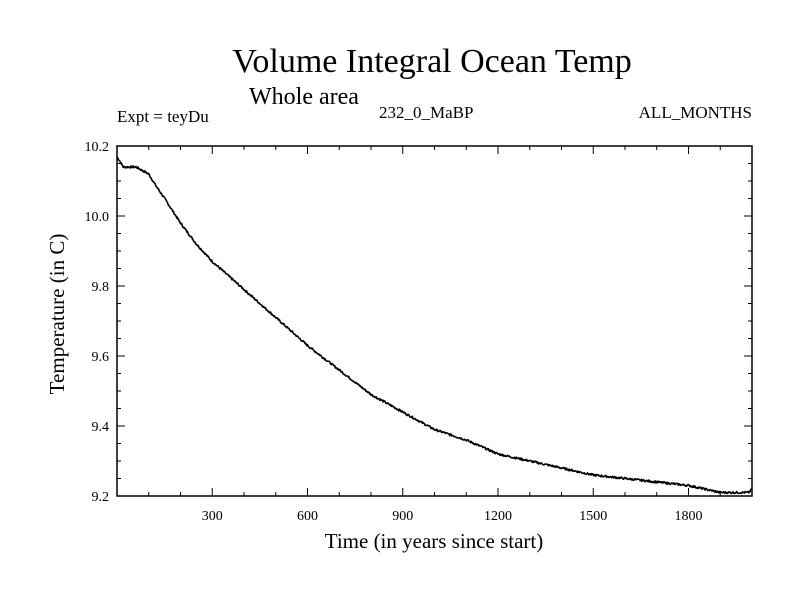 The width and height of the screenshot is (800, 600). What do you see at coordinates (304, 97) in the screenshot?
I see `chart-subtitle: Whole area` at bounding box center [304, 97].